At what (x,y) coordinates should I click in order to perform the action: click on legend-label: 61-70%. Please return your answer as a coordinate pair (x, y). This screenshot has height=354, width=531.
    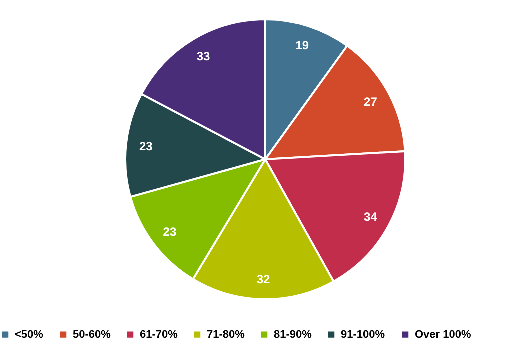
    Looking at the image, I should click on (159, 334).